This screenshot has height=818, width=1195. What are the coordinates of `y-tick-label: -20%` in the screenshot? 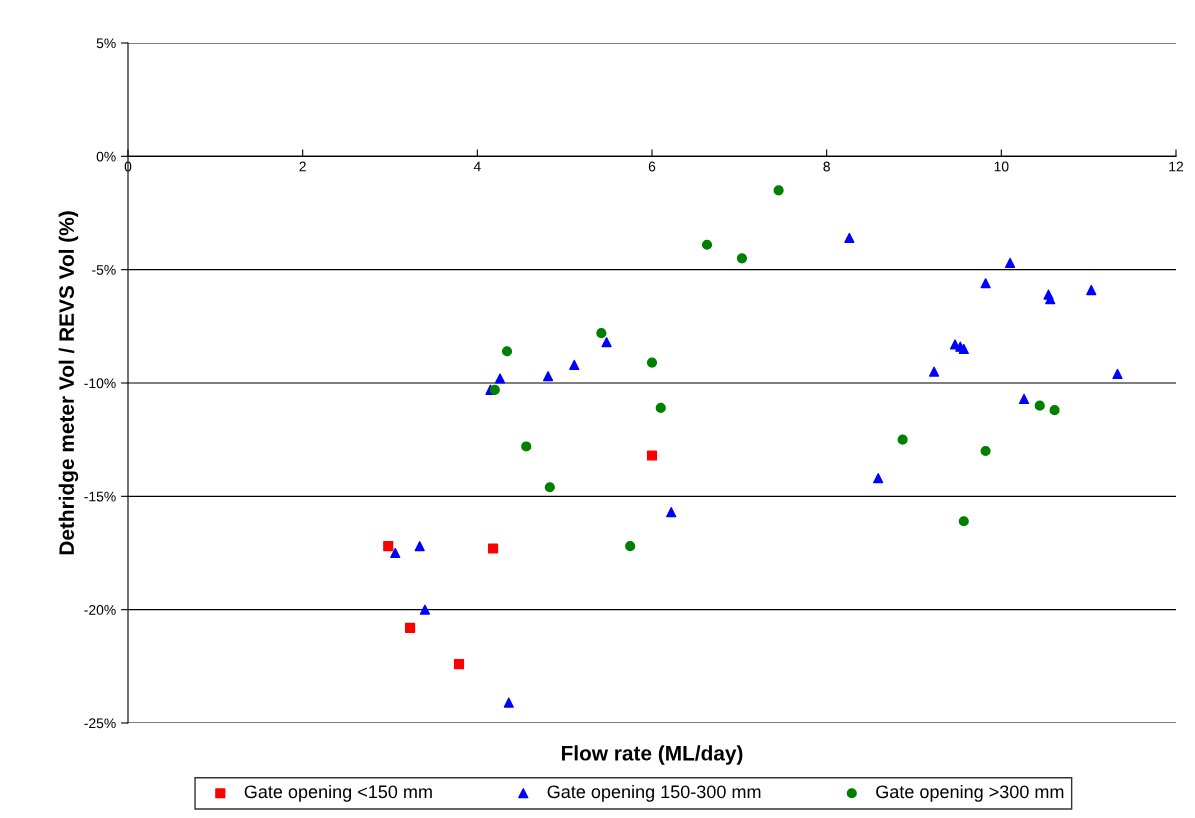 It's located at (100, 610).